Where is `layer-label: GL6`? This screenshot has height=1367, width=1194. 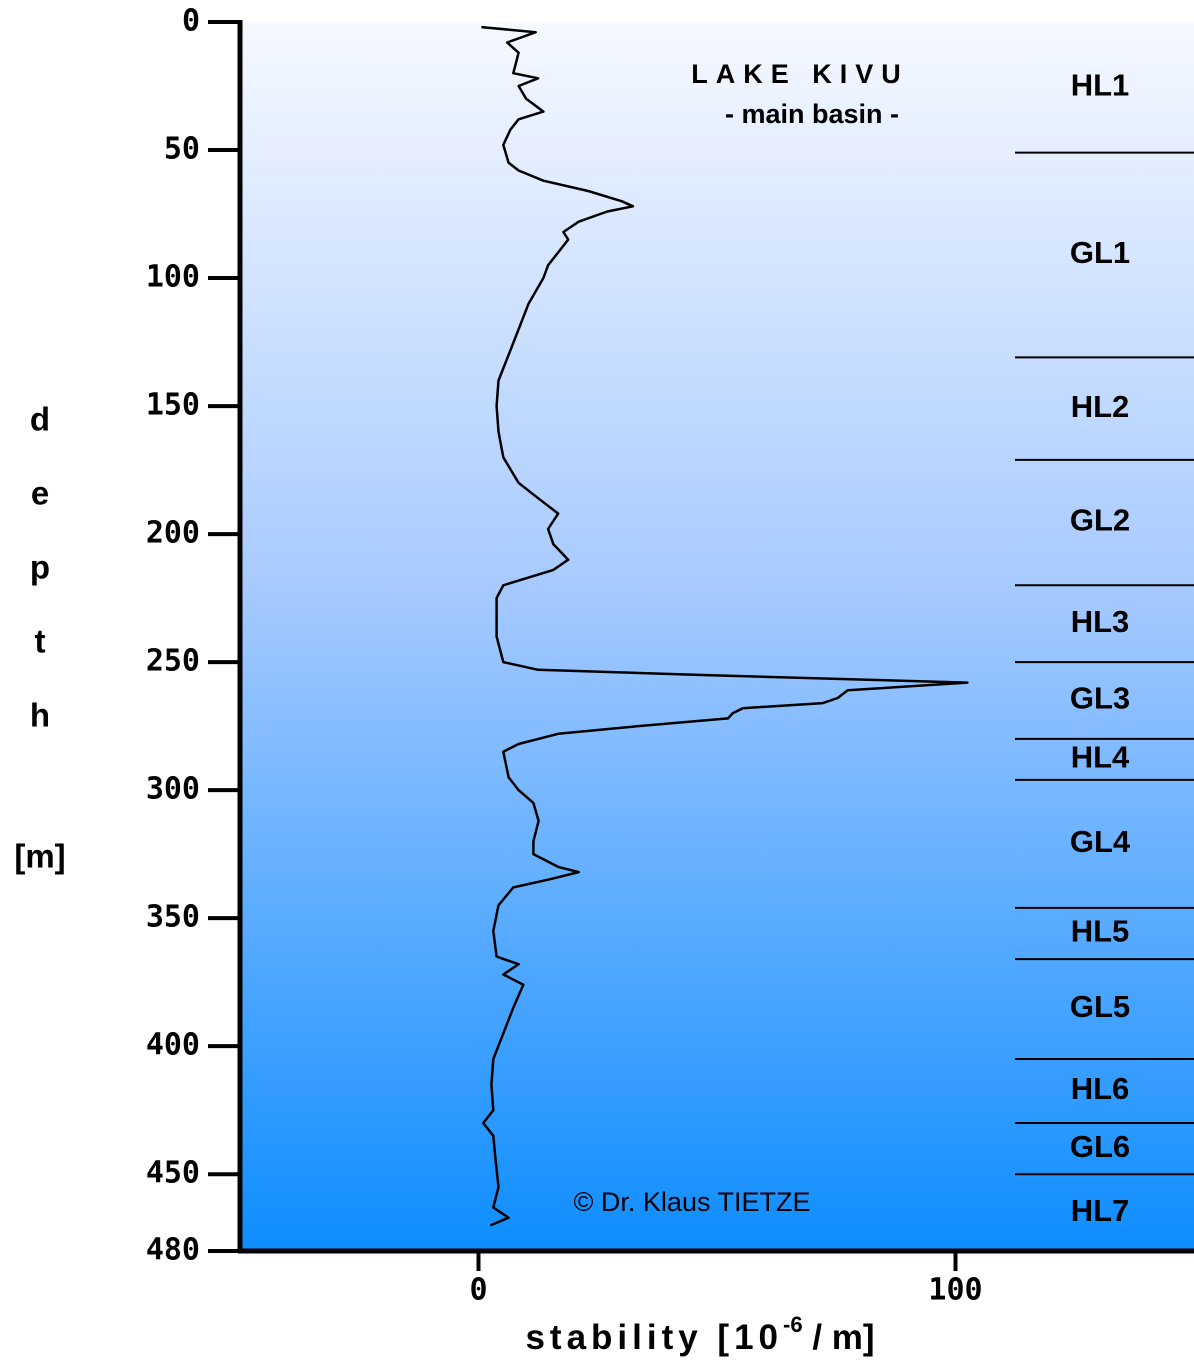
layer-label: GL6 is located at coordinates (1100, 1146).